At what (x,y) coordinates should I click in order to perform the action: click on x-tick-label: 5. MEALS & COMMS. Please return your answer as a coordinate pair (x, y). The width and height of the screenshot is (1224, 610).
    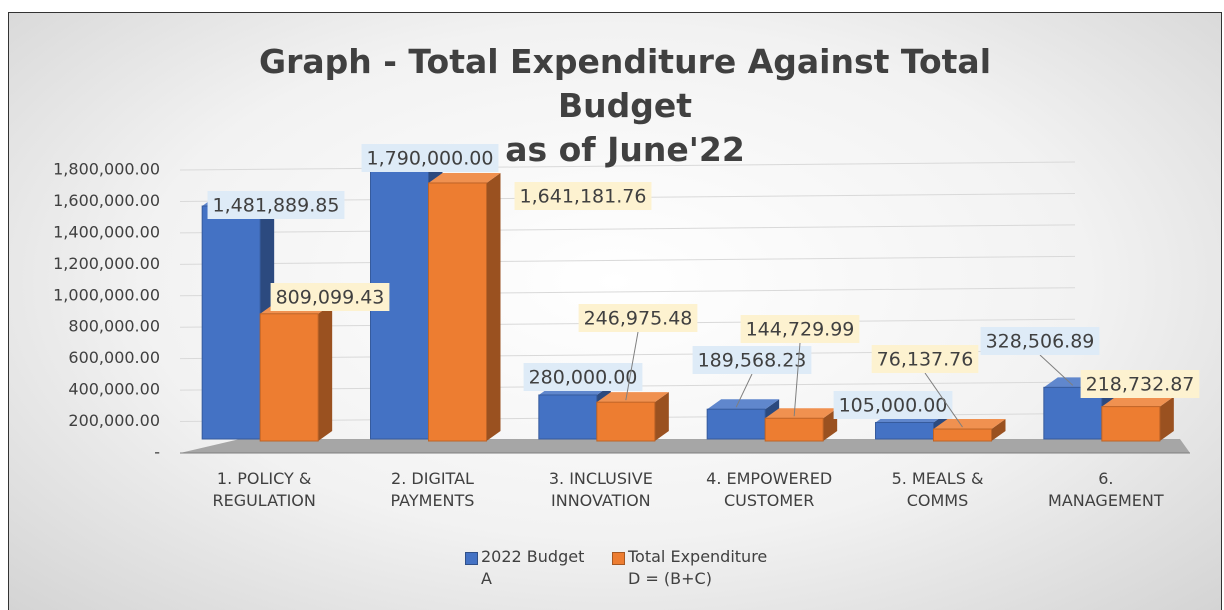
    Looking at the image, I should click on (937, 489).